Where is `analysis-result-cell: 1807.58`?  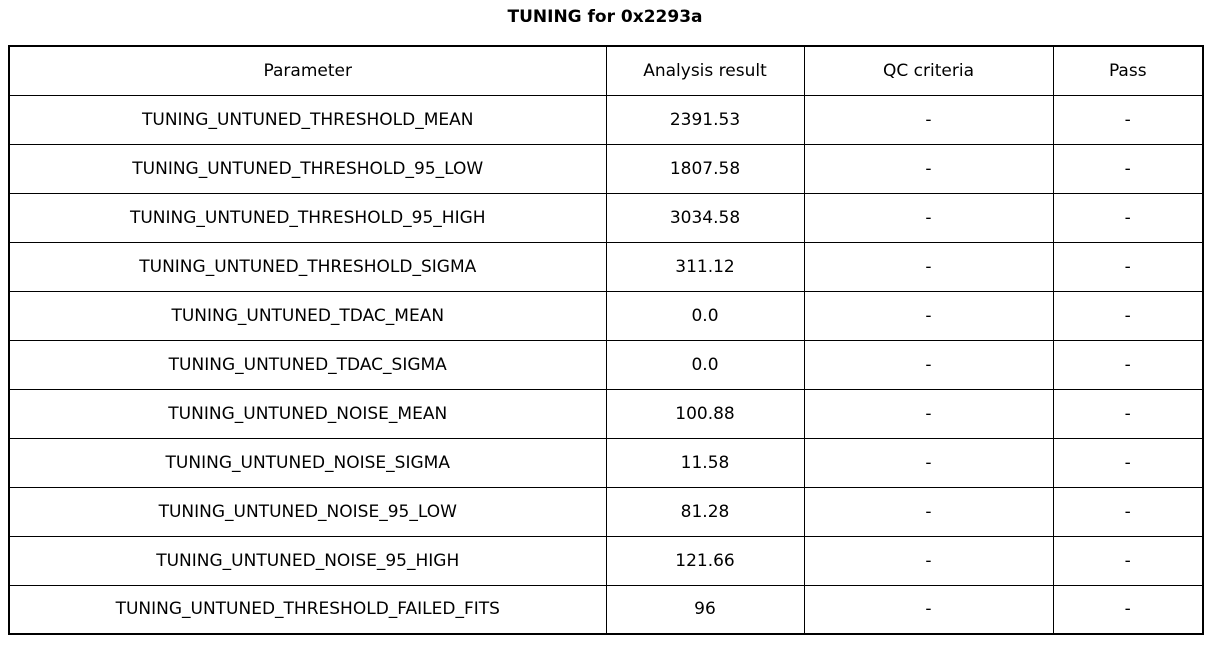 analysis-result-cell: 1807.58 is located at coordinates (705, 168).